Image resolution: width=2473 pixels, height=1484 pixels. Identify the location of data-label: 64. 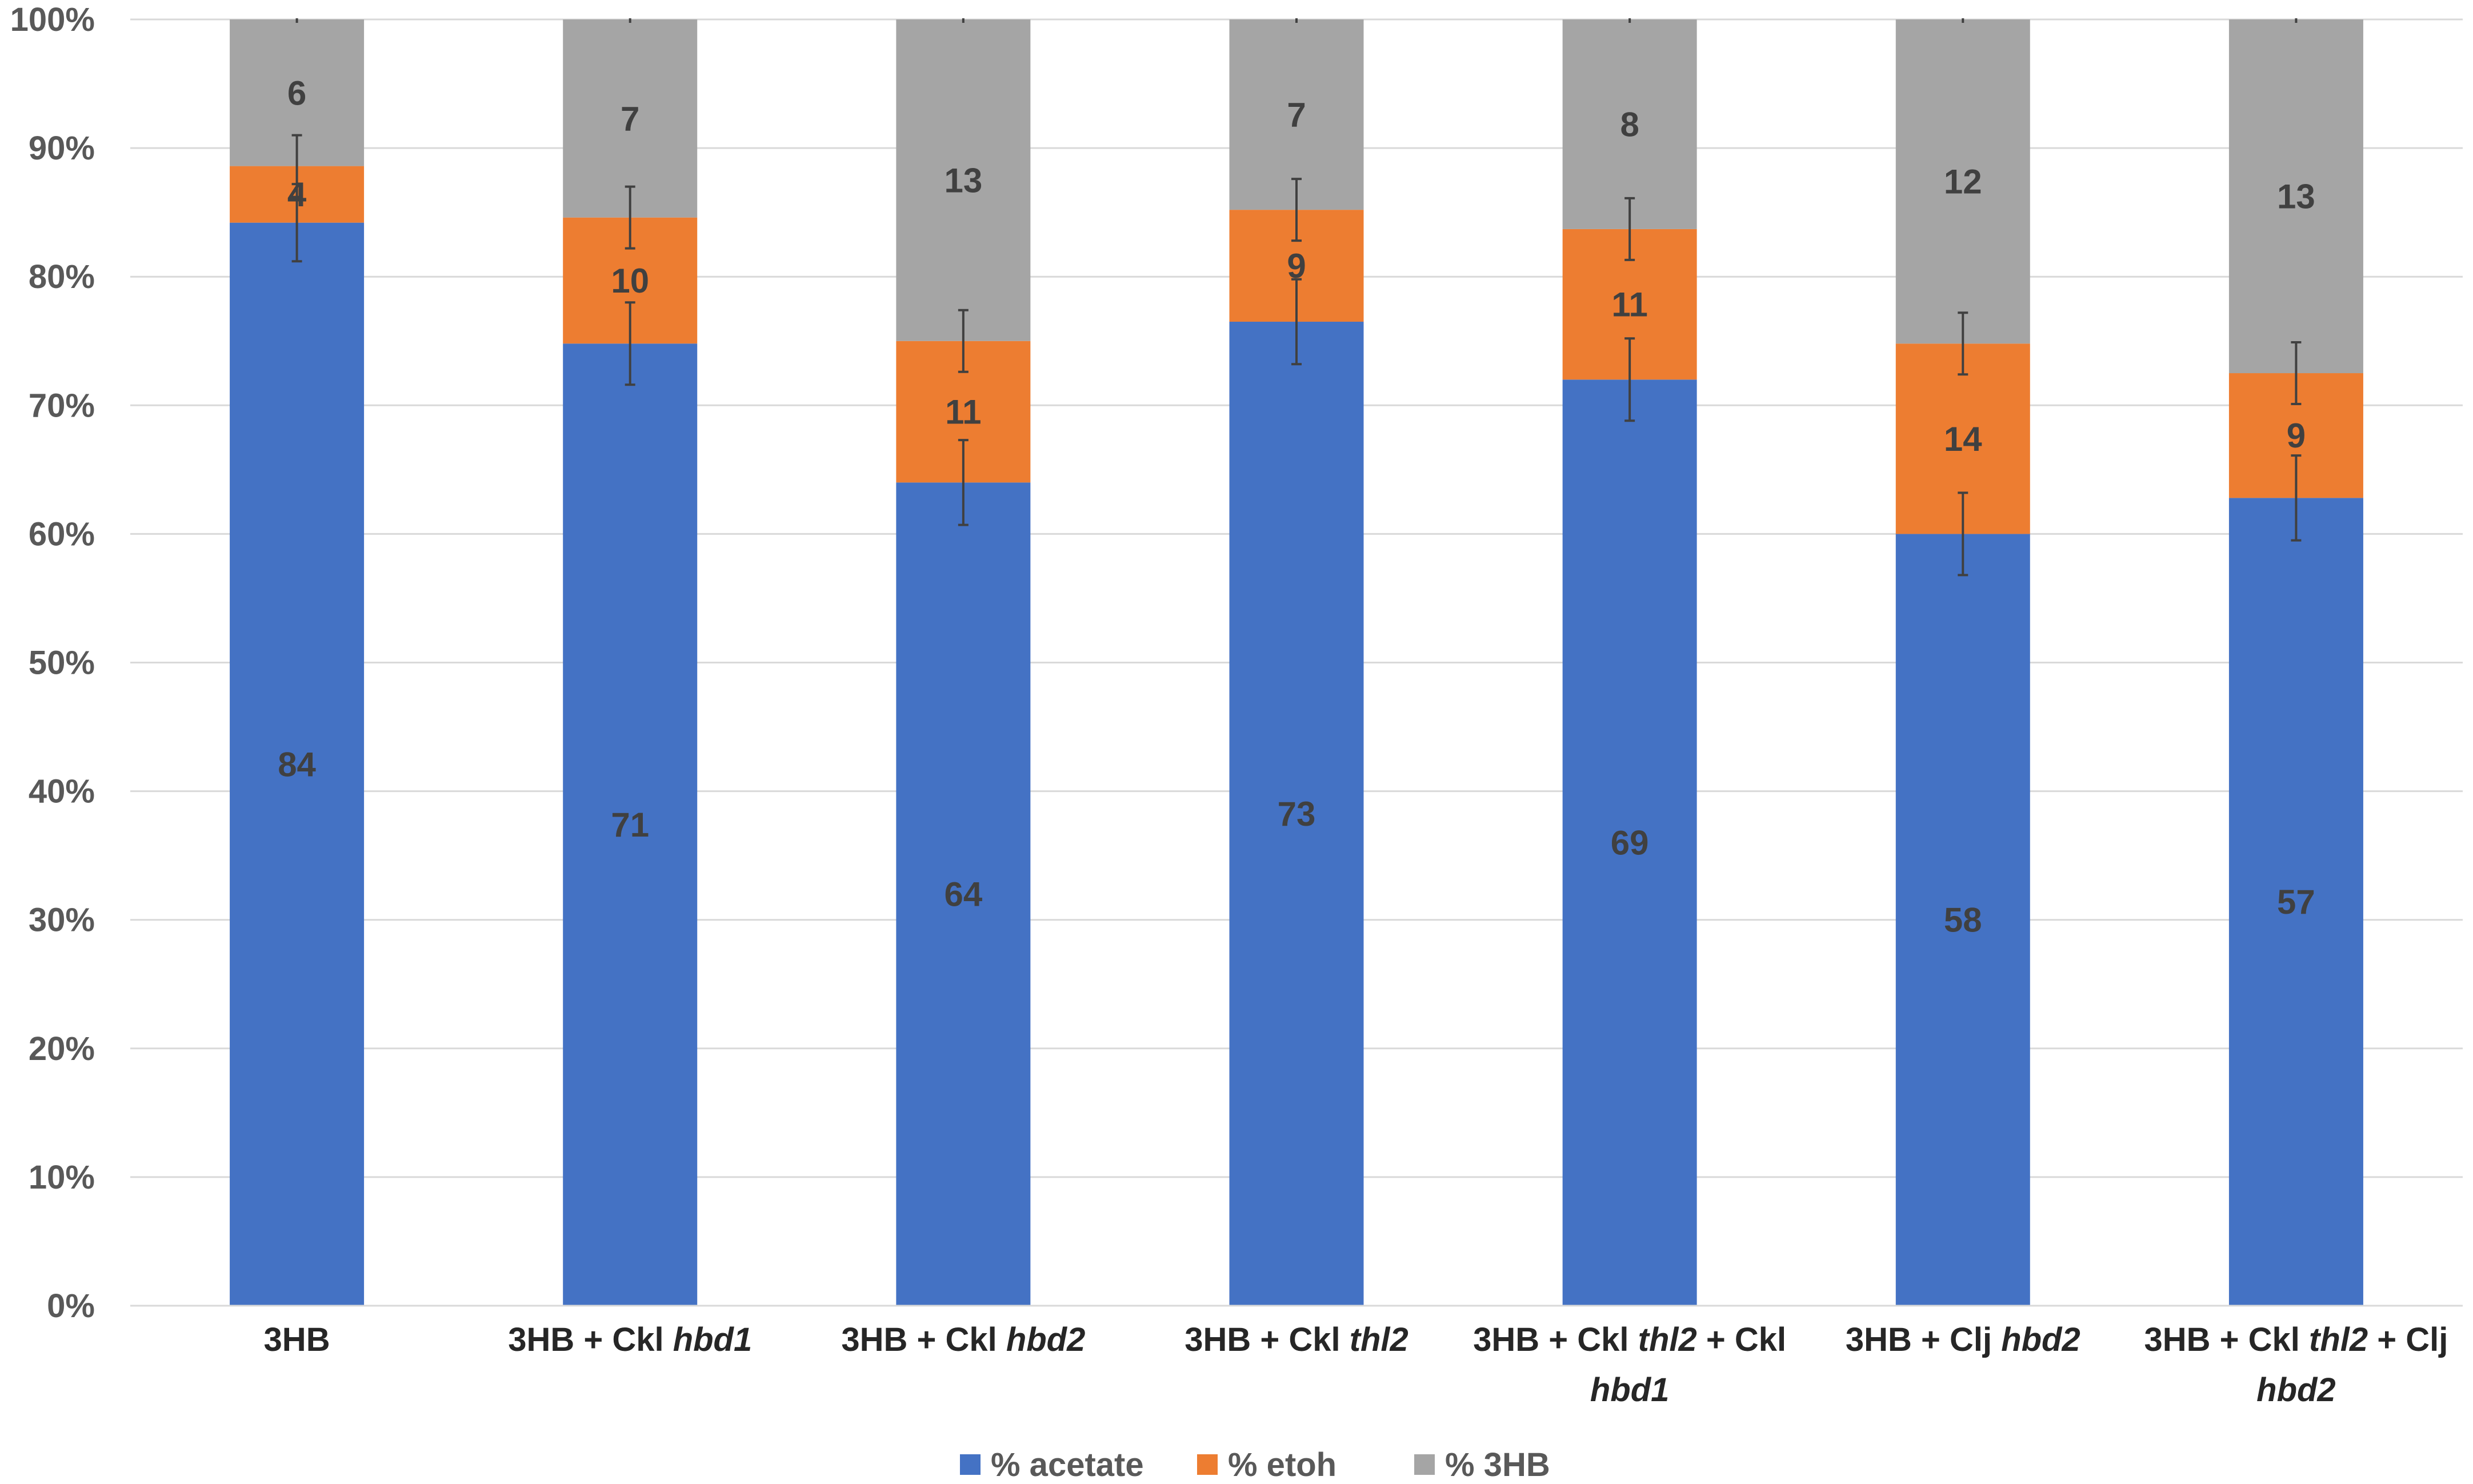
(963, 894).